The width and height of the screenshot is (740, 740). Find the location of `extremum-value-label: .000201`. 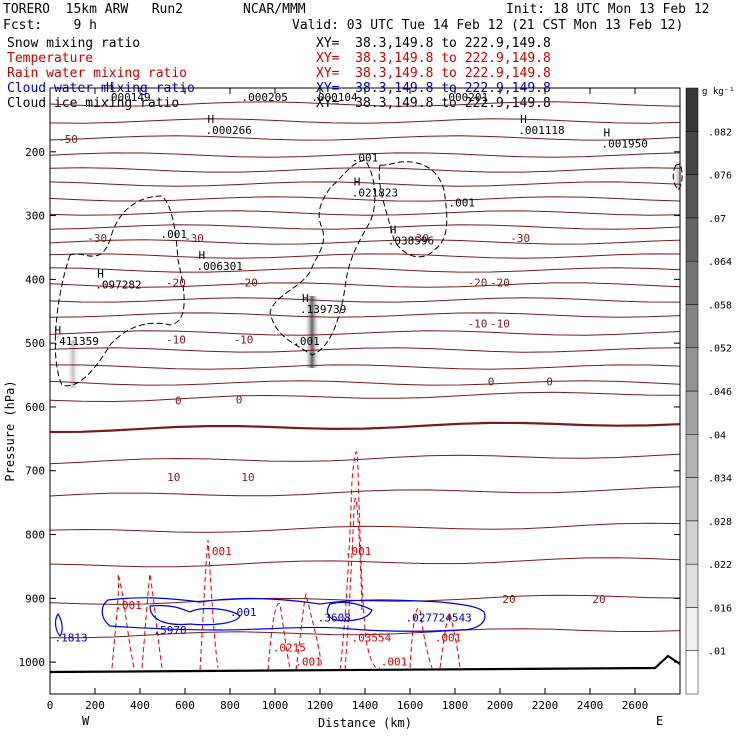

extremum-value-label: .000201 is located at coordinates (465, 97).